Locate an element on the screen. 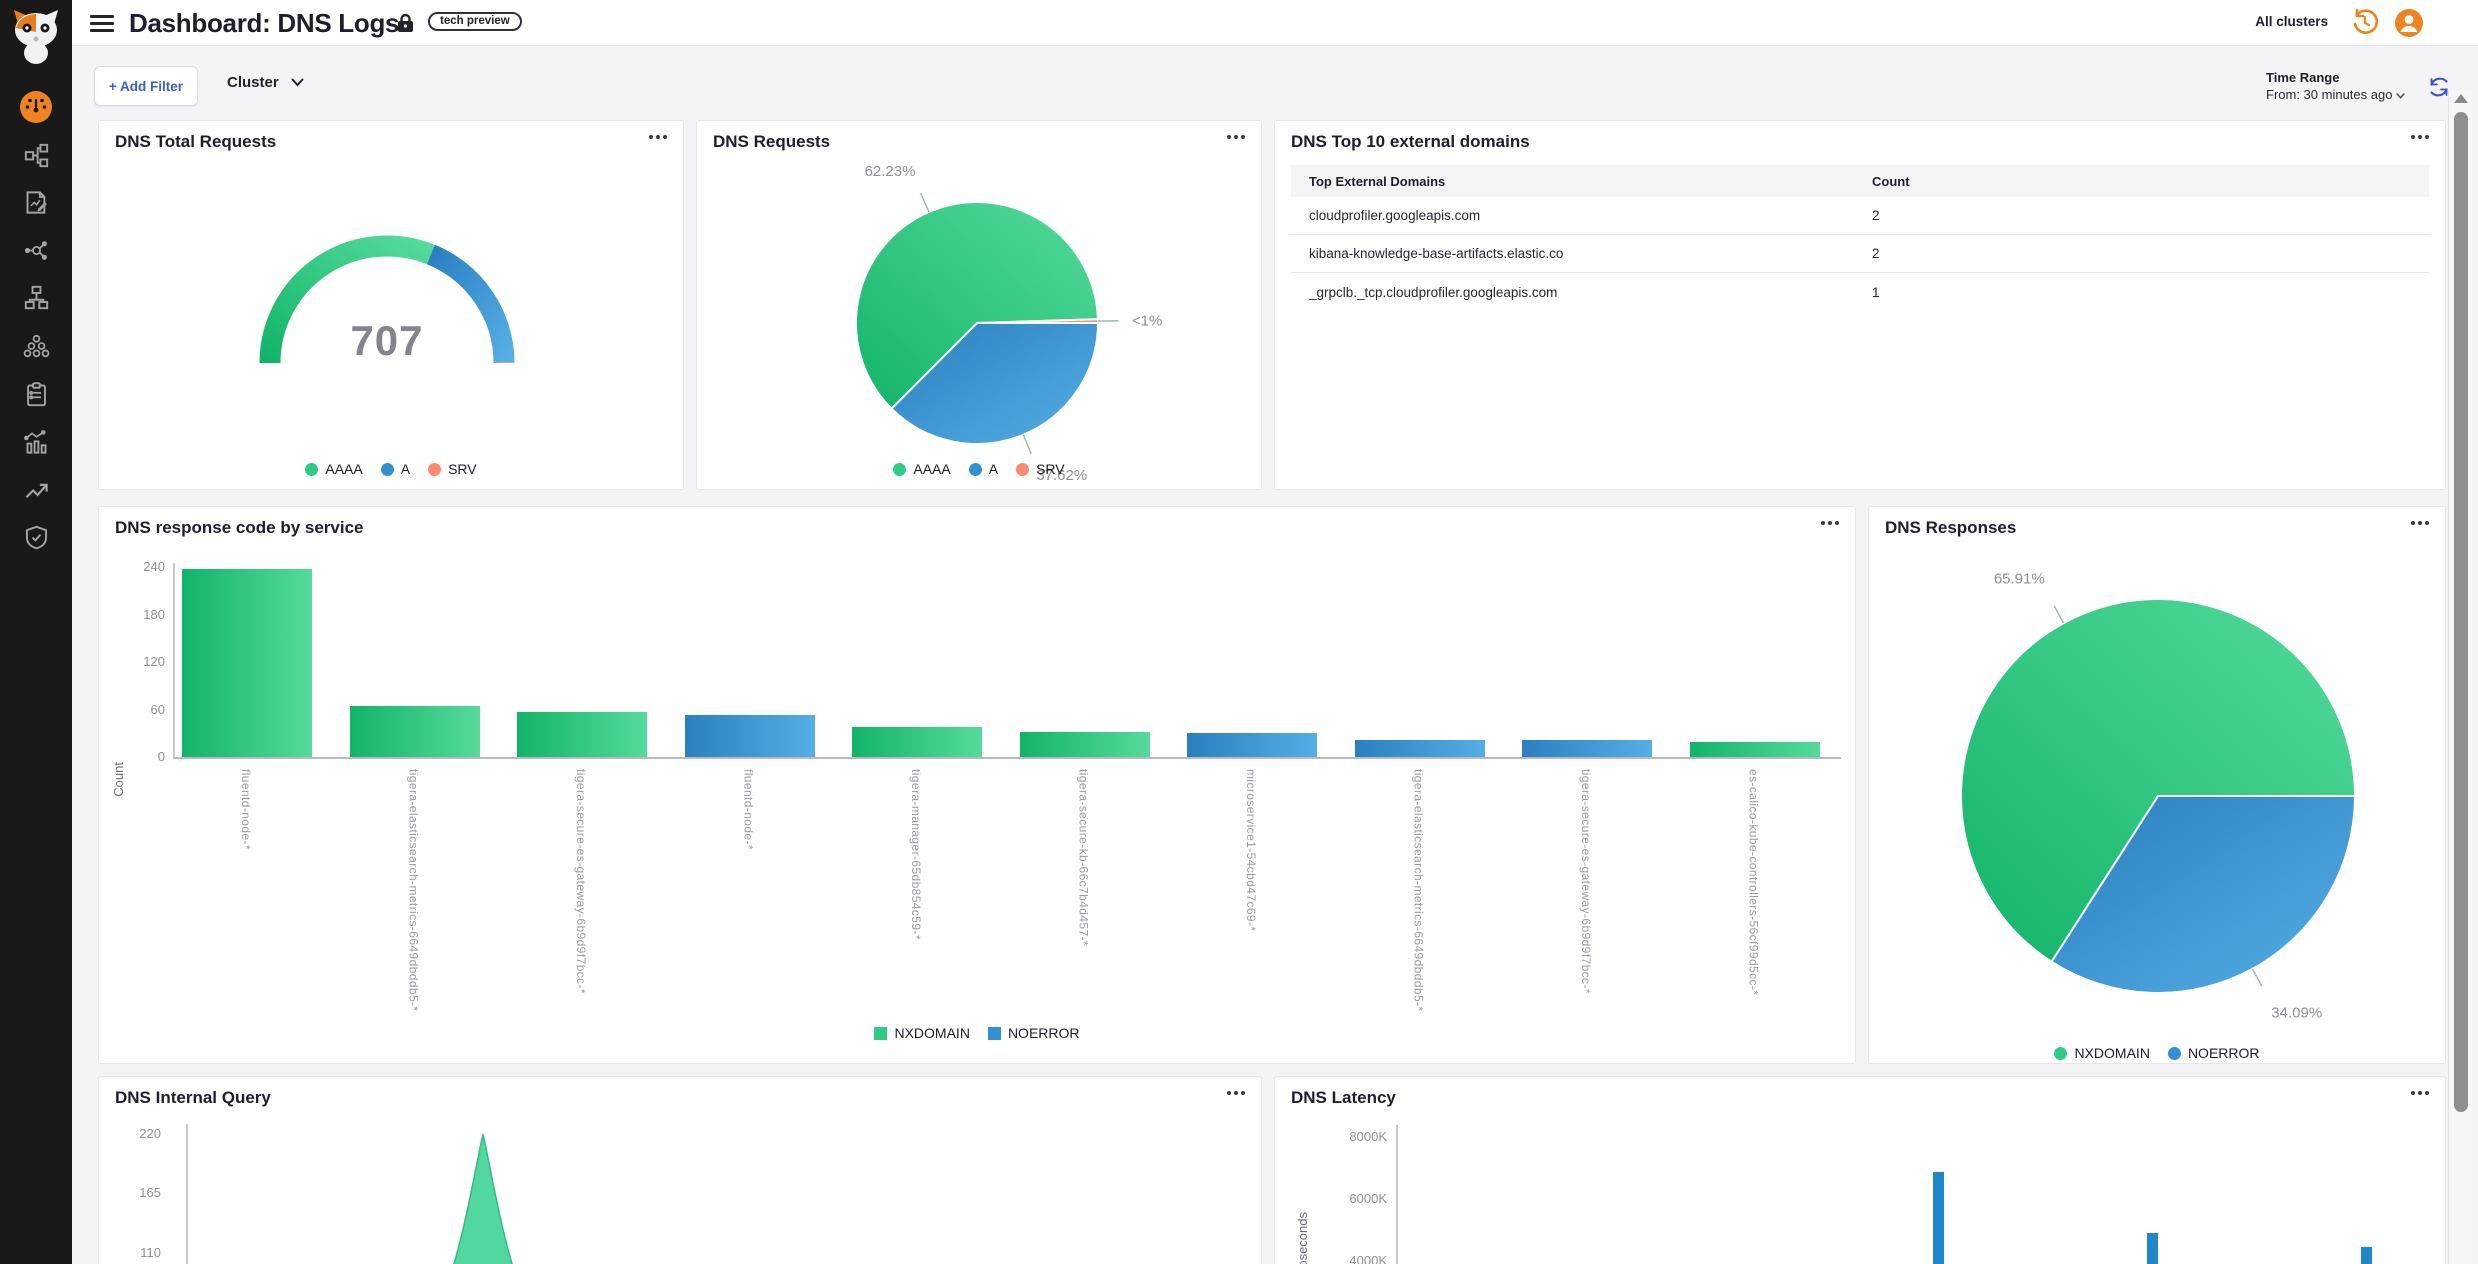 This screenshot has height=1264, width=2478. nav-policies is located at coordinates (36, 202).